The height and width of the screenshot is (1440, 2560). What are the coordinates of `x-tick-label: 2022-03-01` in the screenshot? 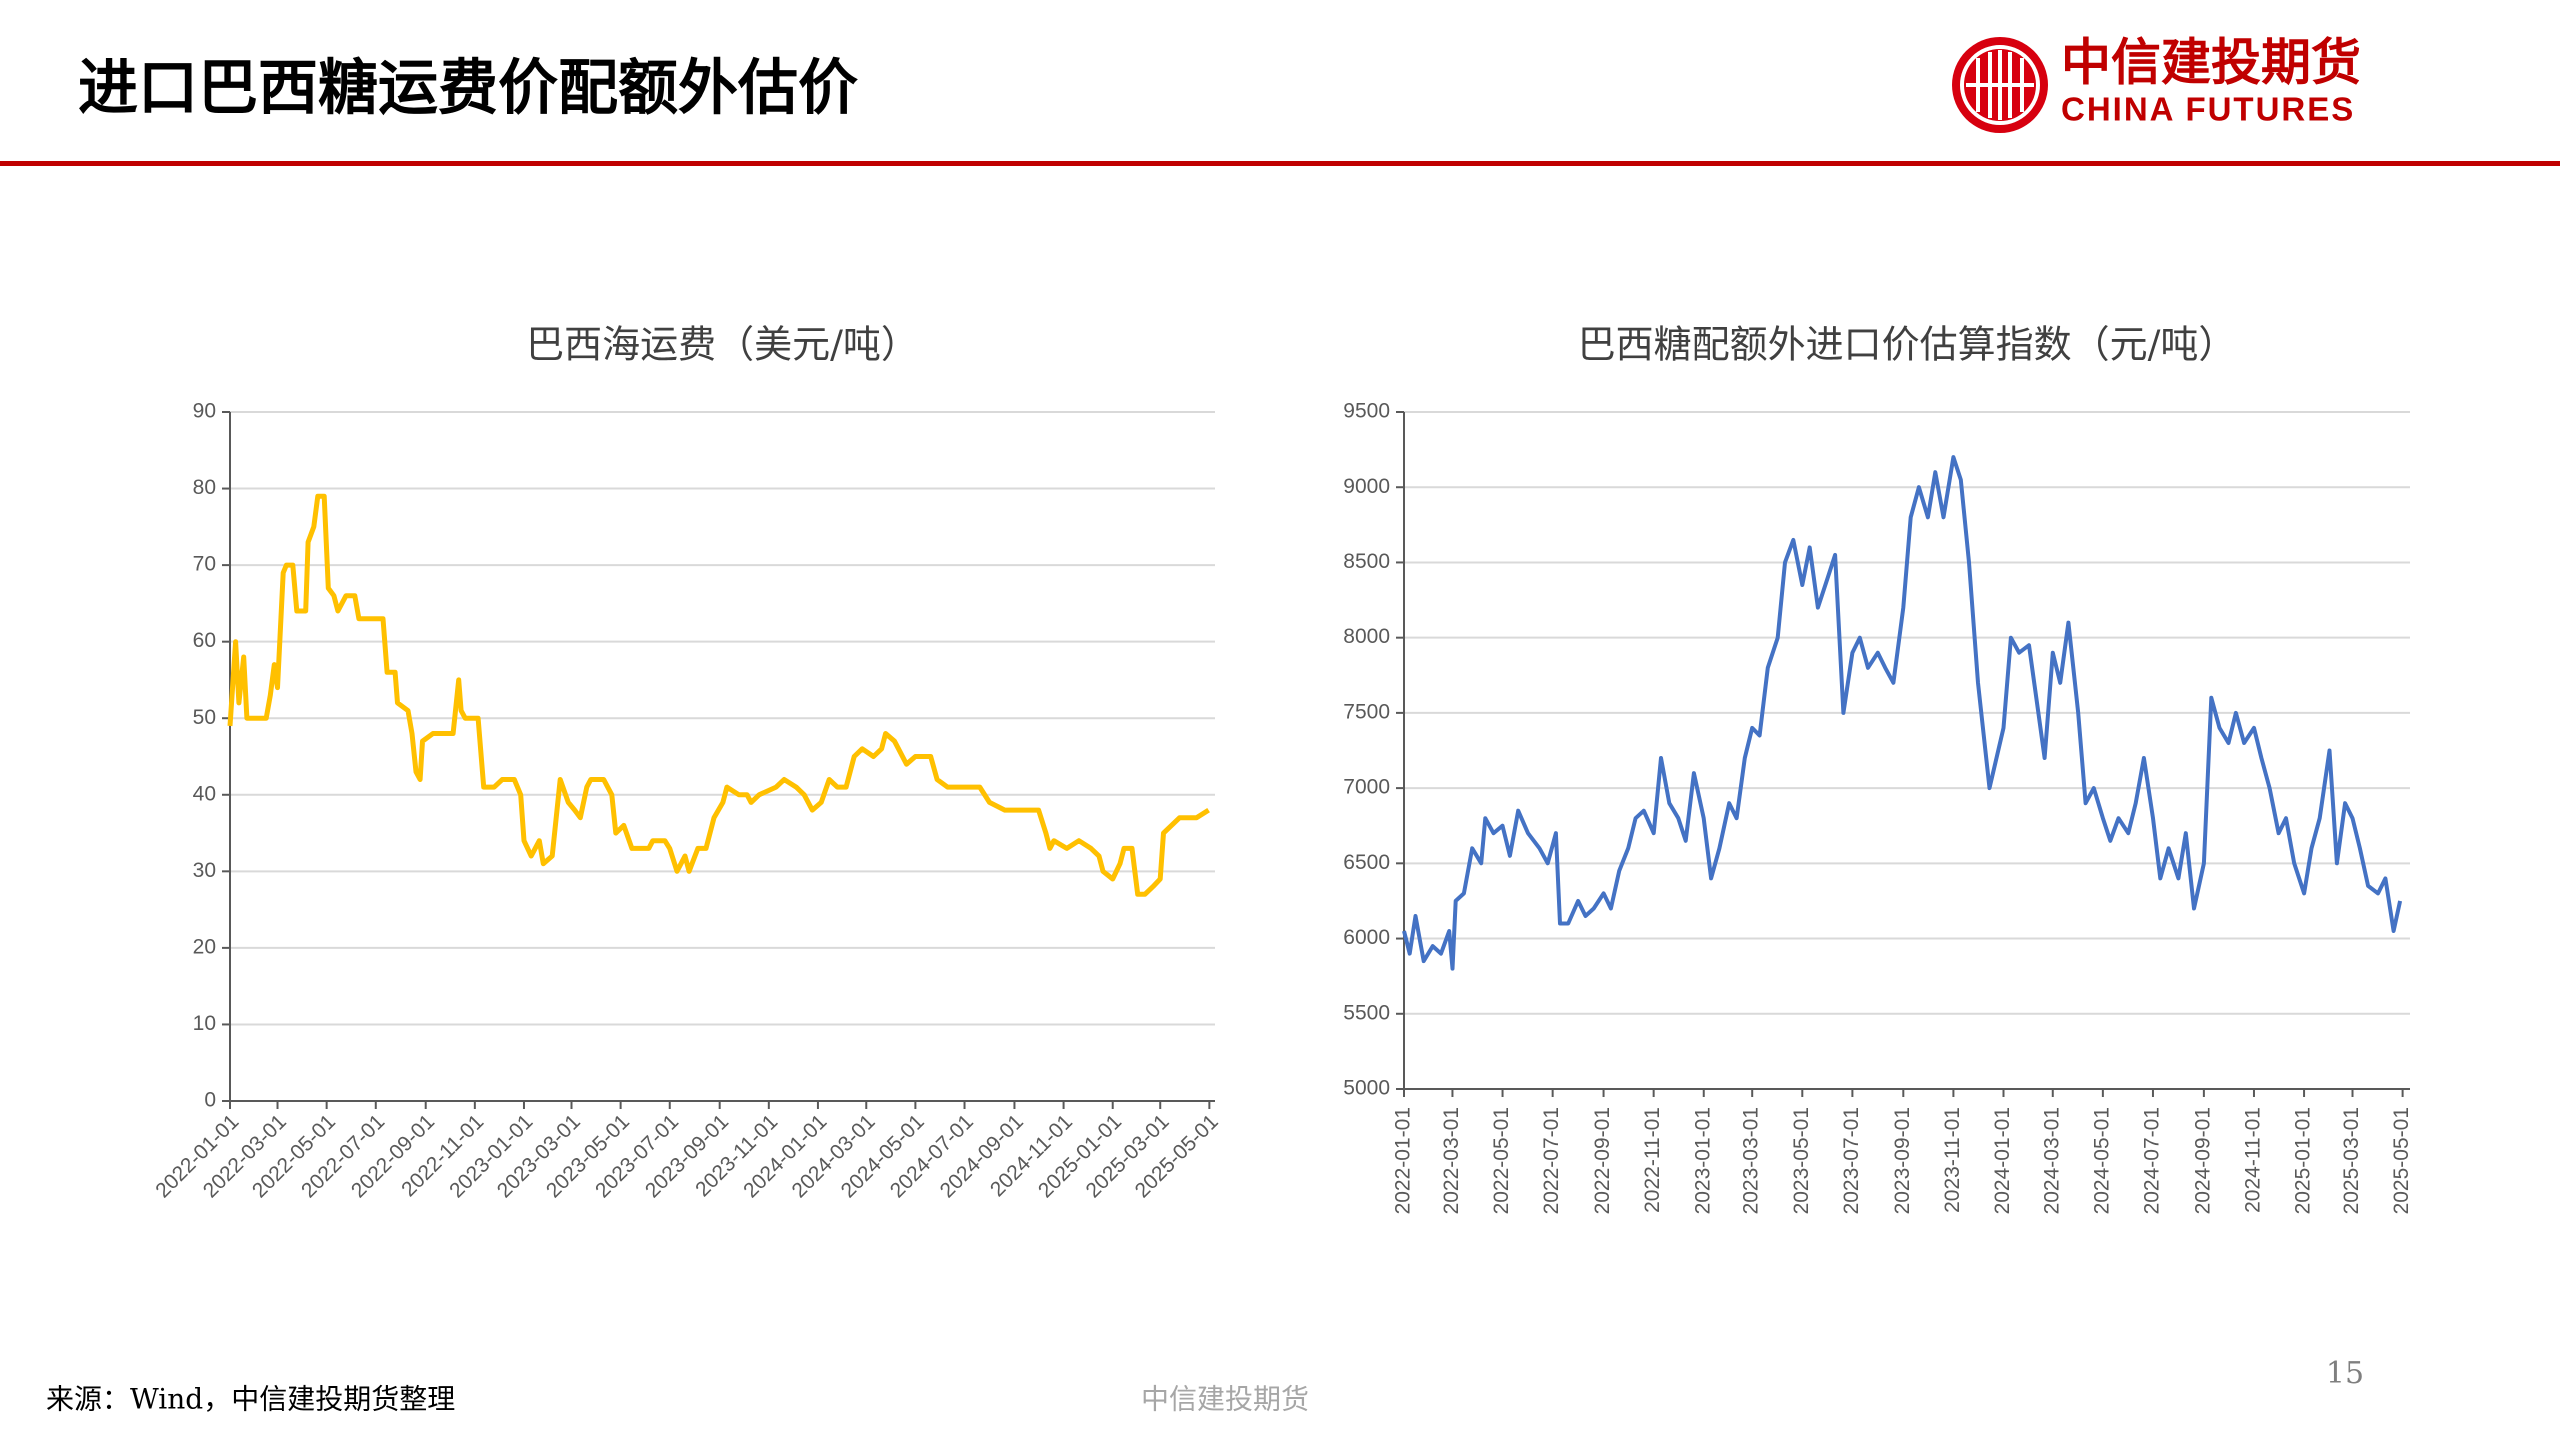 It's located at (1451, 1160).